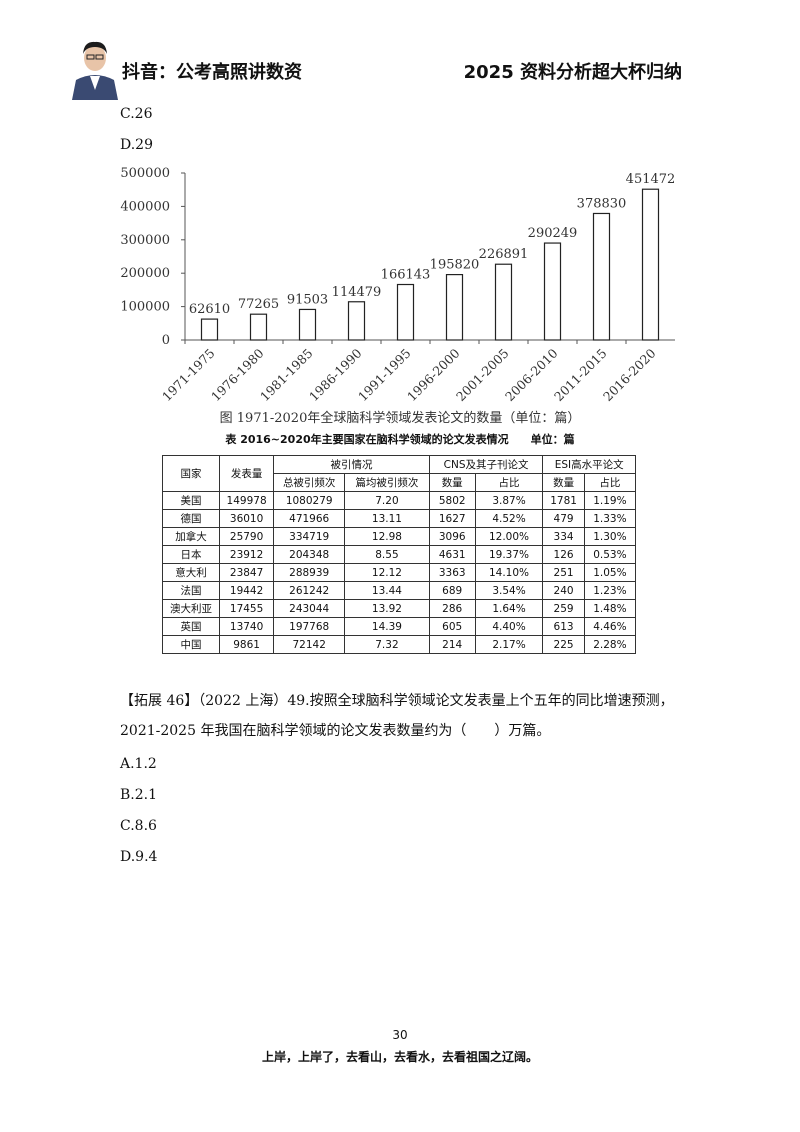 Image resolution: width=800 pixels, height=1132 pixels. I want to click on table-cell: 0.53%, so click(610, 554).